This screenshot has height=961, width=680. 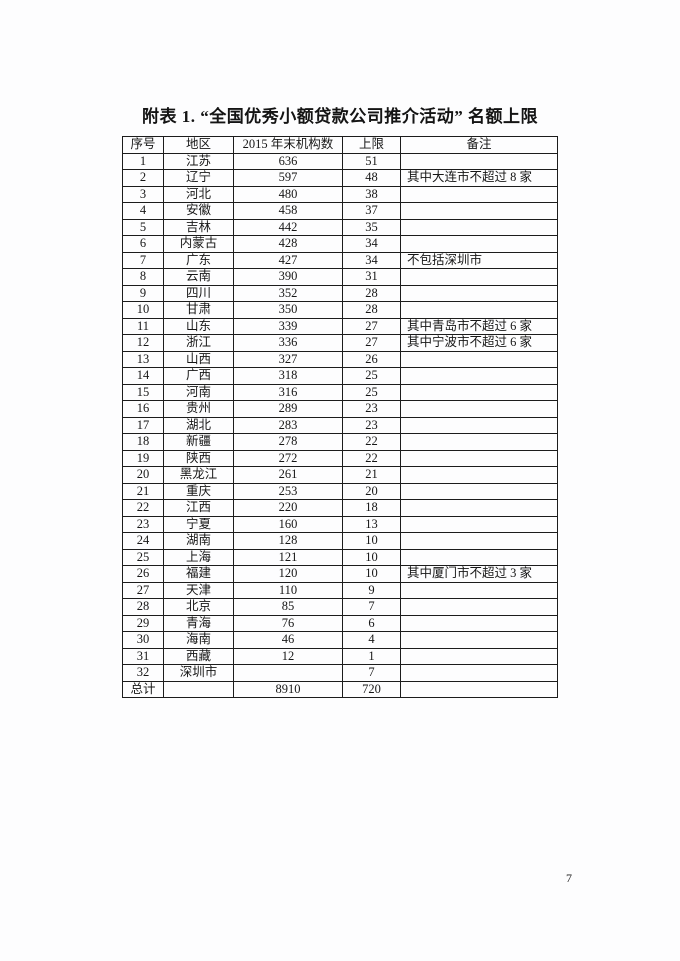 I want to click on cell-r1-c1: 江苏, so click(x=198, y=161).